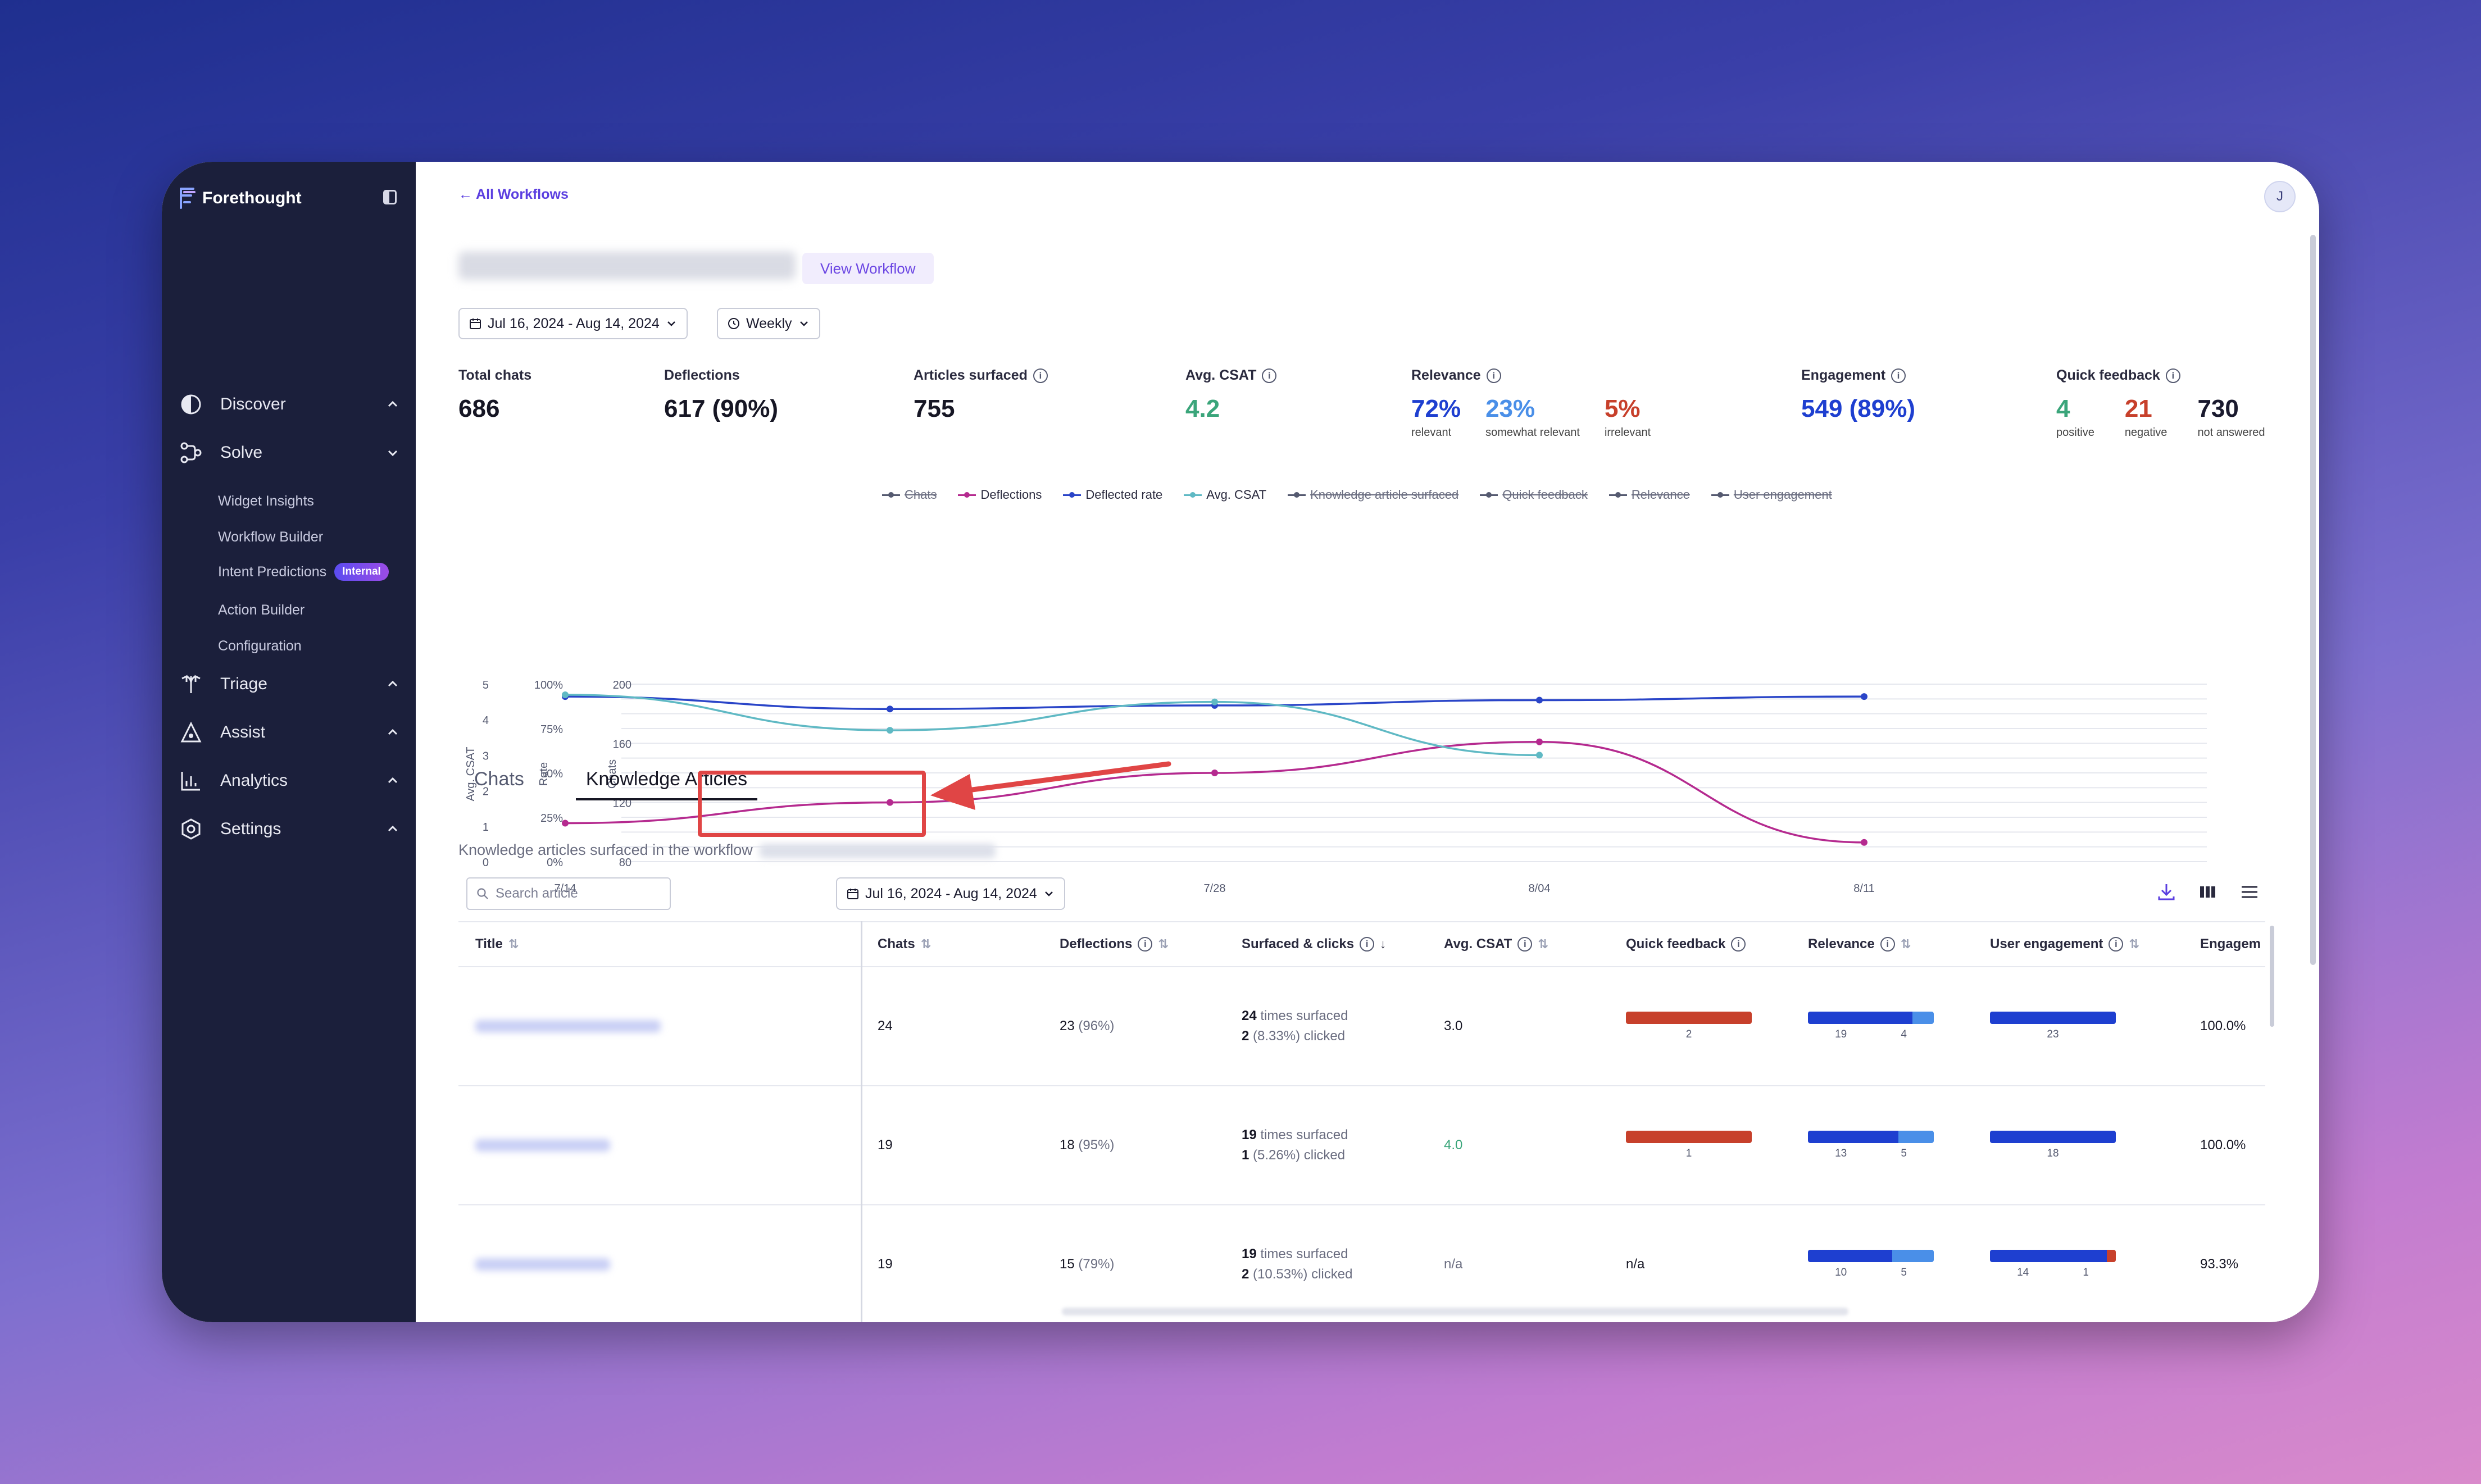 This screenshot has height=1484, width=2481. I want to click on sub-action-builder: Action Builder, so click(261, 610).